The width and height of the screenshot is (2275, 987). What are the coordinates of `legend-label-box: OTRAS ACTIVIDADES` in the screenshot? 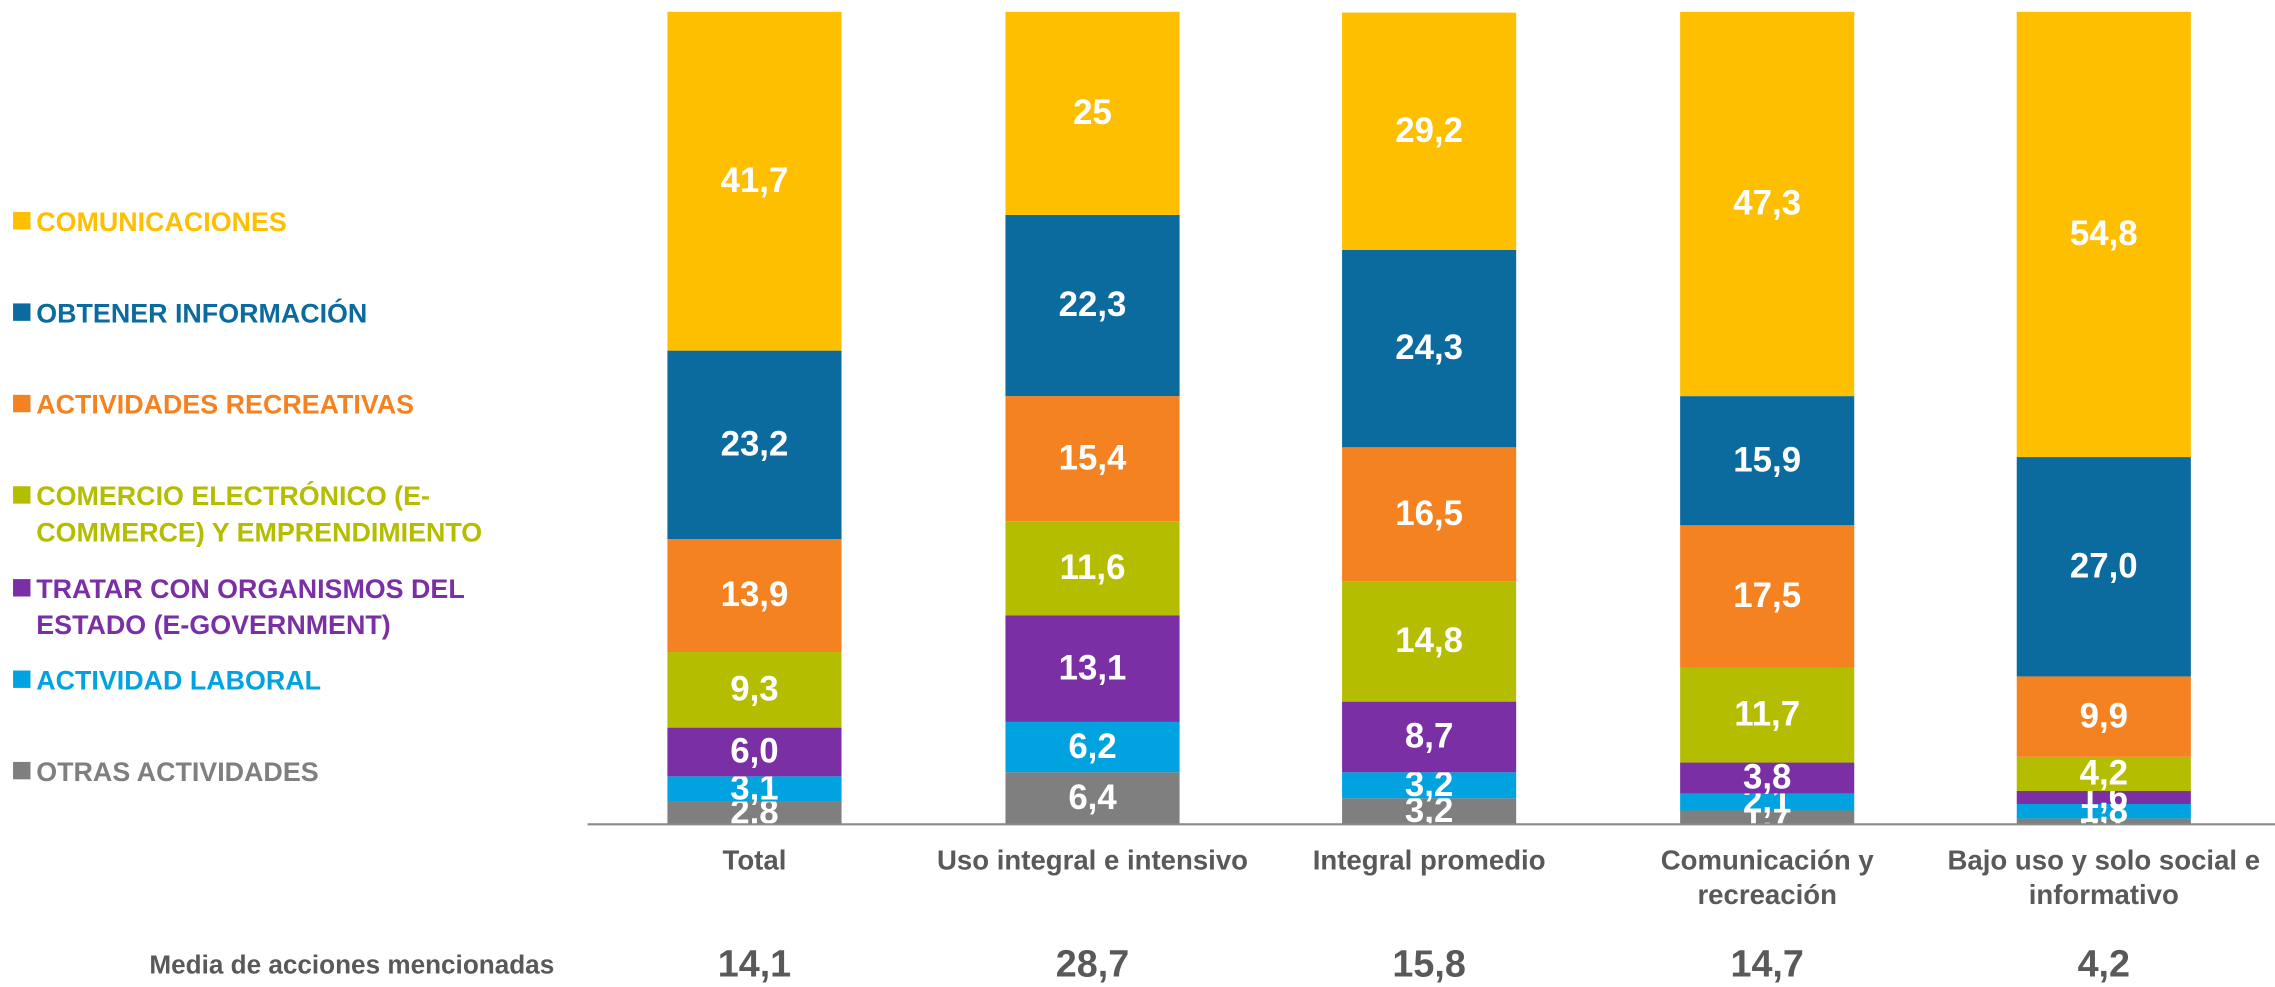 It's located at (177, 771).